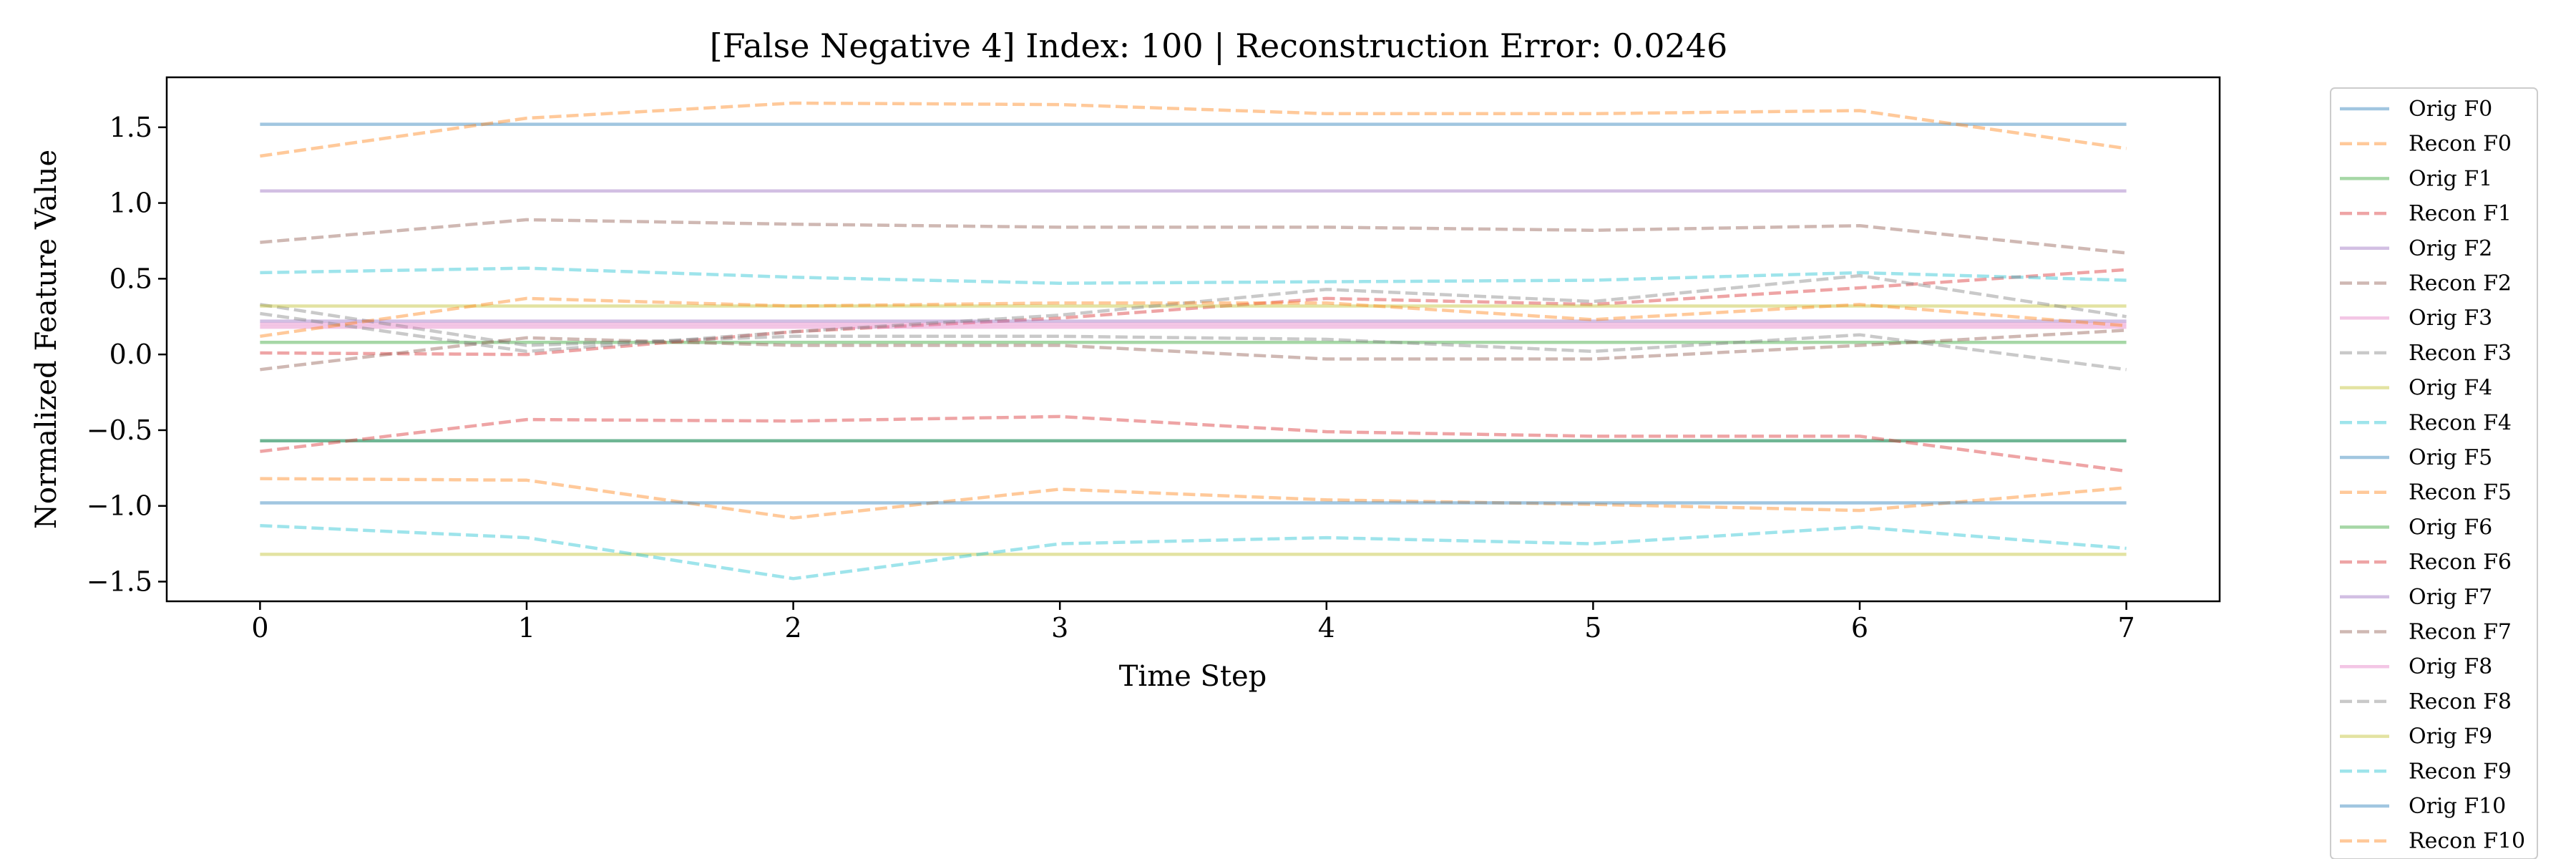 Image resolution: width=2576 pixels, height=859 pixels. What do you see at coordinates (526, 628) in the screenshot?
I see `x-tick-label: 1` at bounding box center [526, 628].